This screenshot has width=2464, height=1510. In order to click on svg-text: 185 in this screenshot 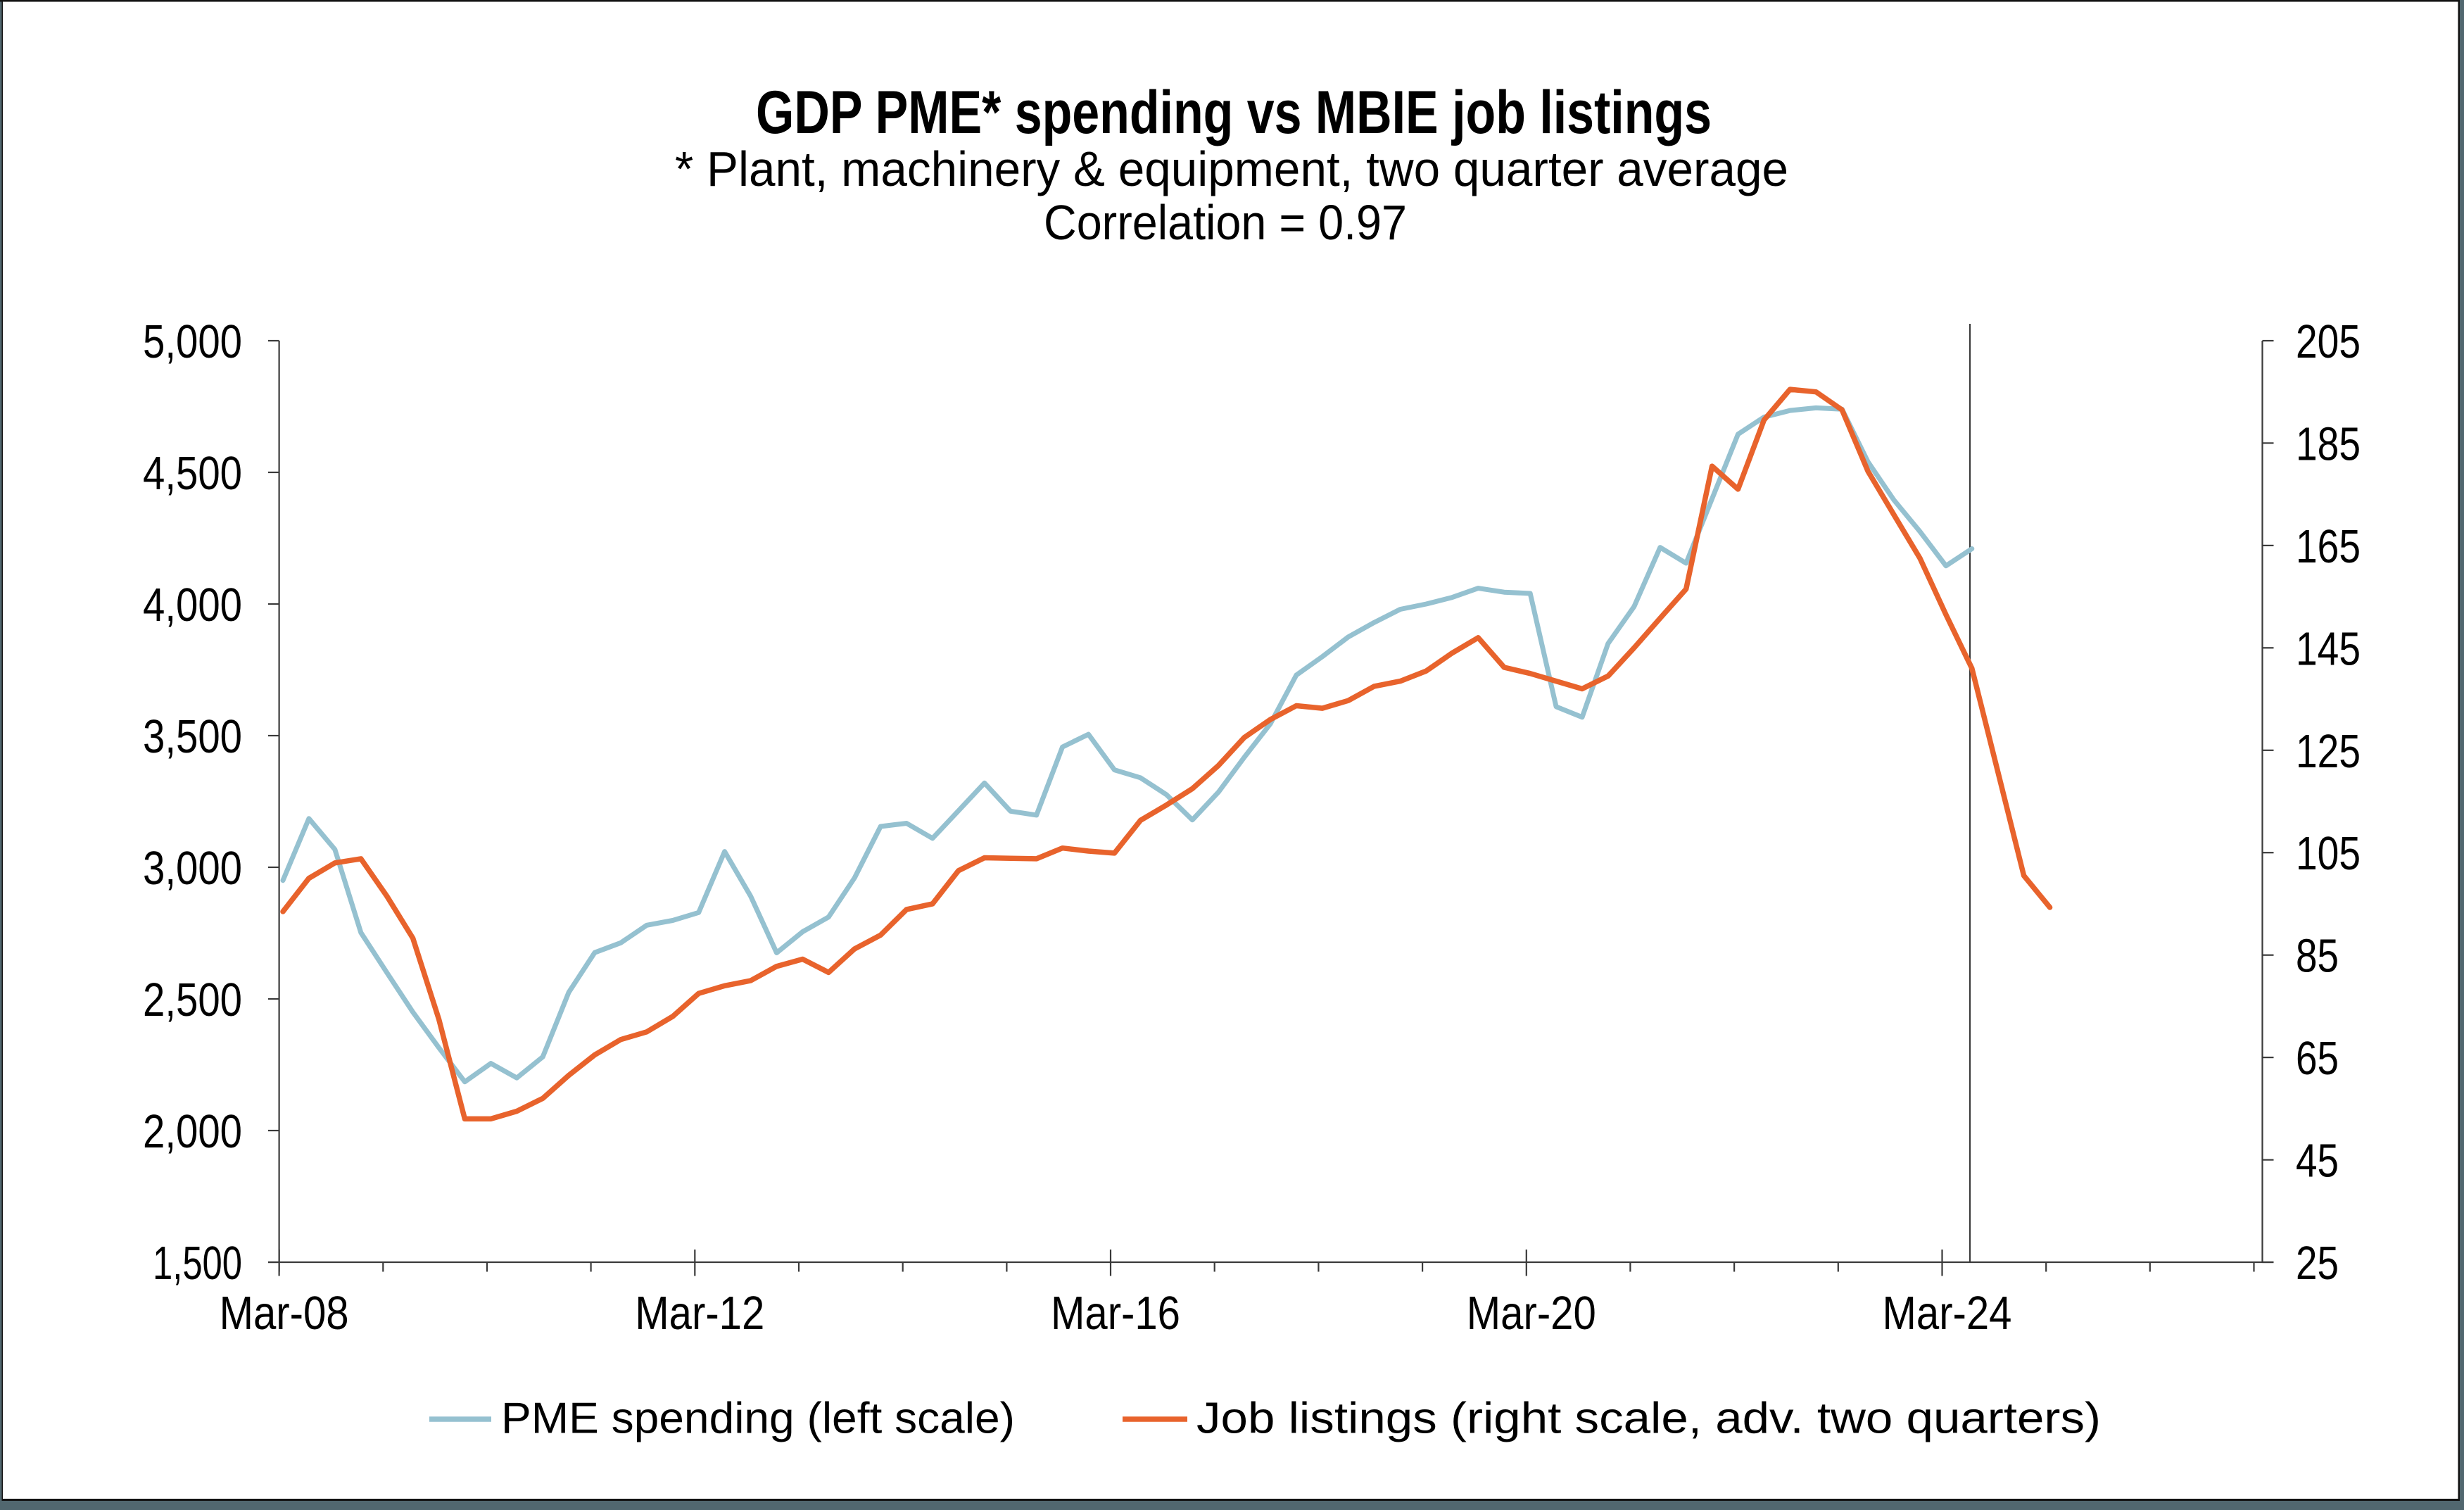, I will do `click(2328, 444)`.